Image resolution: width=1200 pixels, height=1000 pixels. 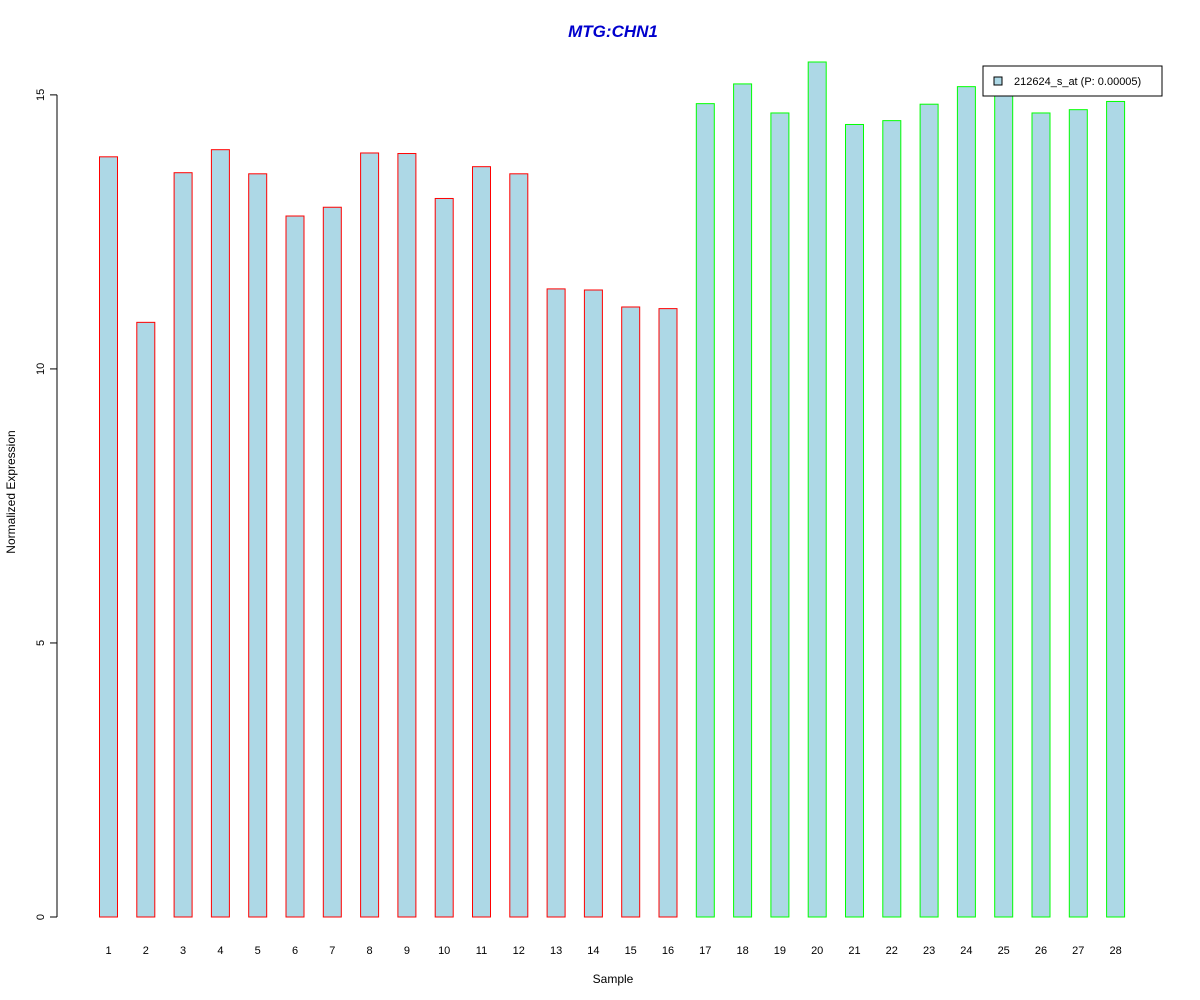 What do you see at coordinates (183, 951) in the screenshot?
I see `x-tick-label: 3` at bounding box center [183, 951].